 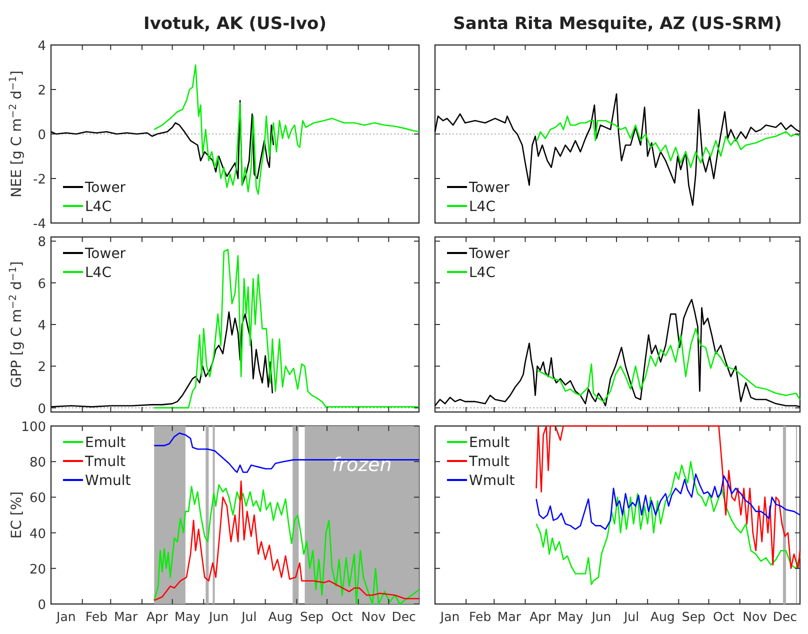 I want to click on chart-title: Ivotuk, AK (US-Ivo), so click(x=235, y=24).